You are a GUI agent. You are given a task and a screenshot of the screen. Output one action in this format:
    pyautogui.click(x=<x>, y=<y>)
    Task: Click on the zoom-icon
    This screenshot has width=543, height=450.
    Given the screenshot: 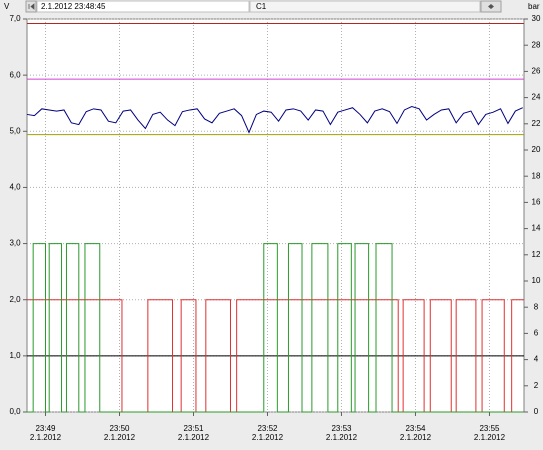 What is the action you would take?
    pyautogui.click(x=491, y=6)
    